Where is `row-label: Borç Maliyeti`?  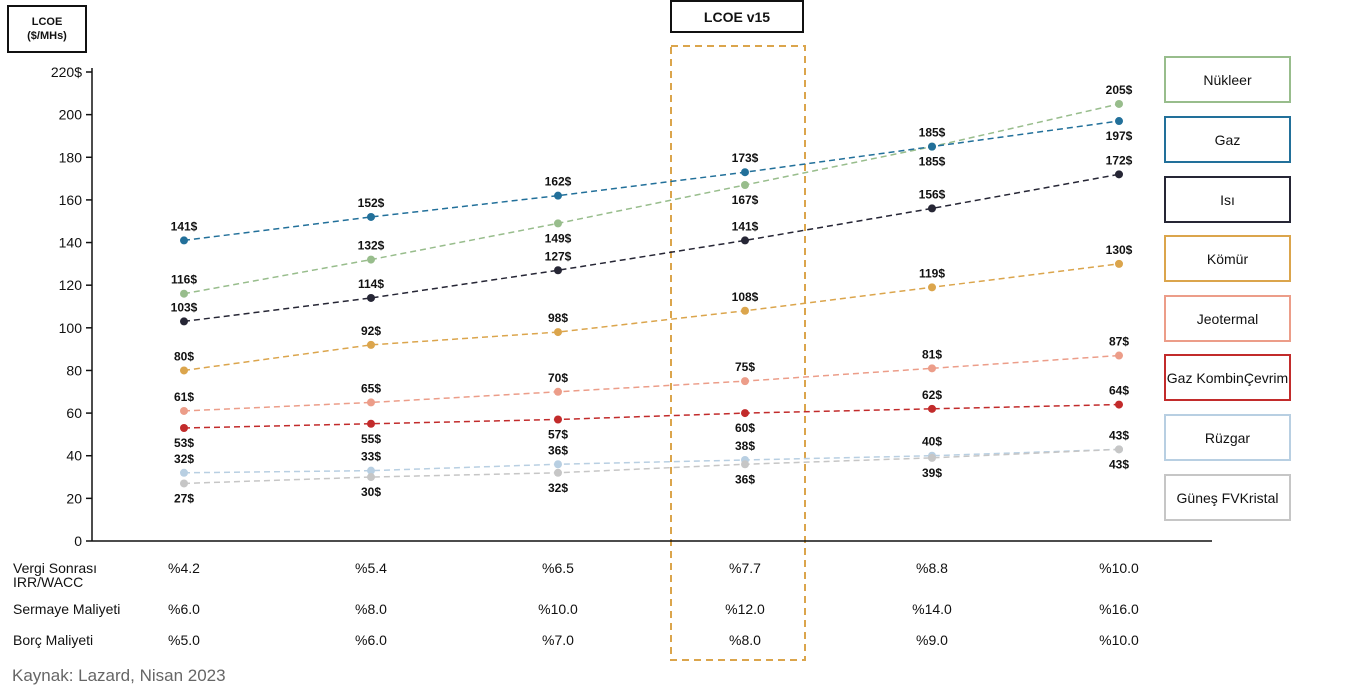
row-label: Borç Maliyeti is located at coordinates (53, 640).